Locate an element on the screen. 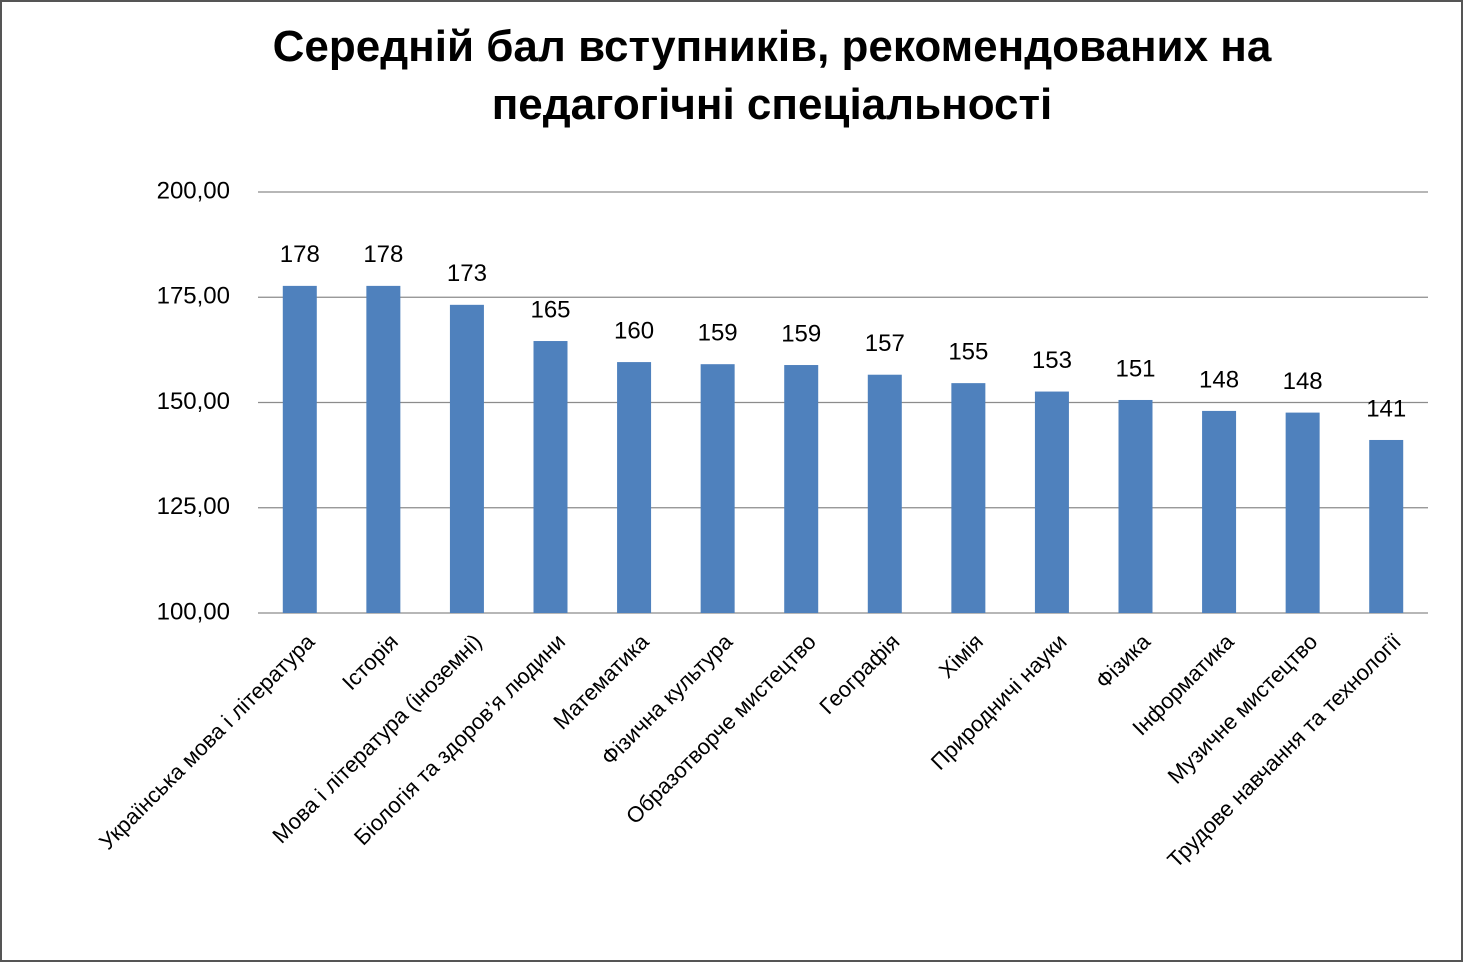  data-label: 160 is located at coordinates (634, 330).